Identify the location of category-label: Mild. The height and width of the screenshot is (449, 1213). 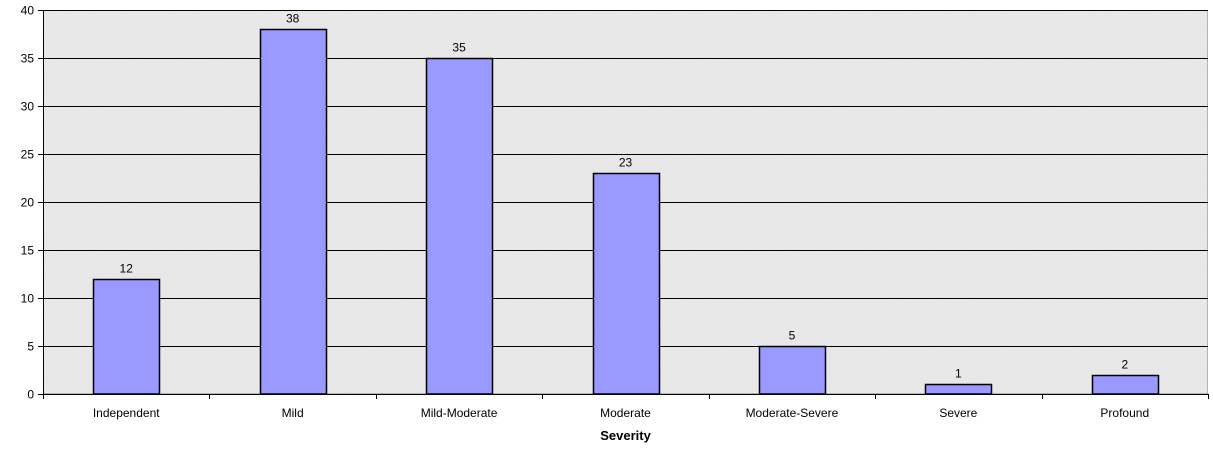
(293, 413).